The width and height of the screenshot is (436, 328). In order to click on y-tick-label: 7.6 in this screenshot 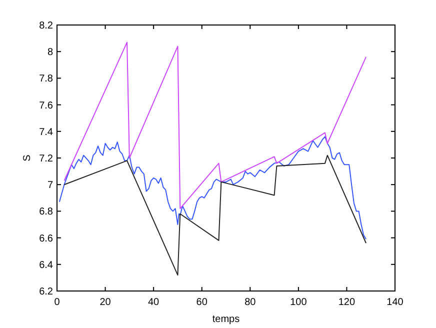, I will do `click(46, 106)`.